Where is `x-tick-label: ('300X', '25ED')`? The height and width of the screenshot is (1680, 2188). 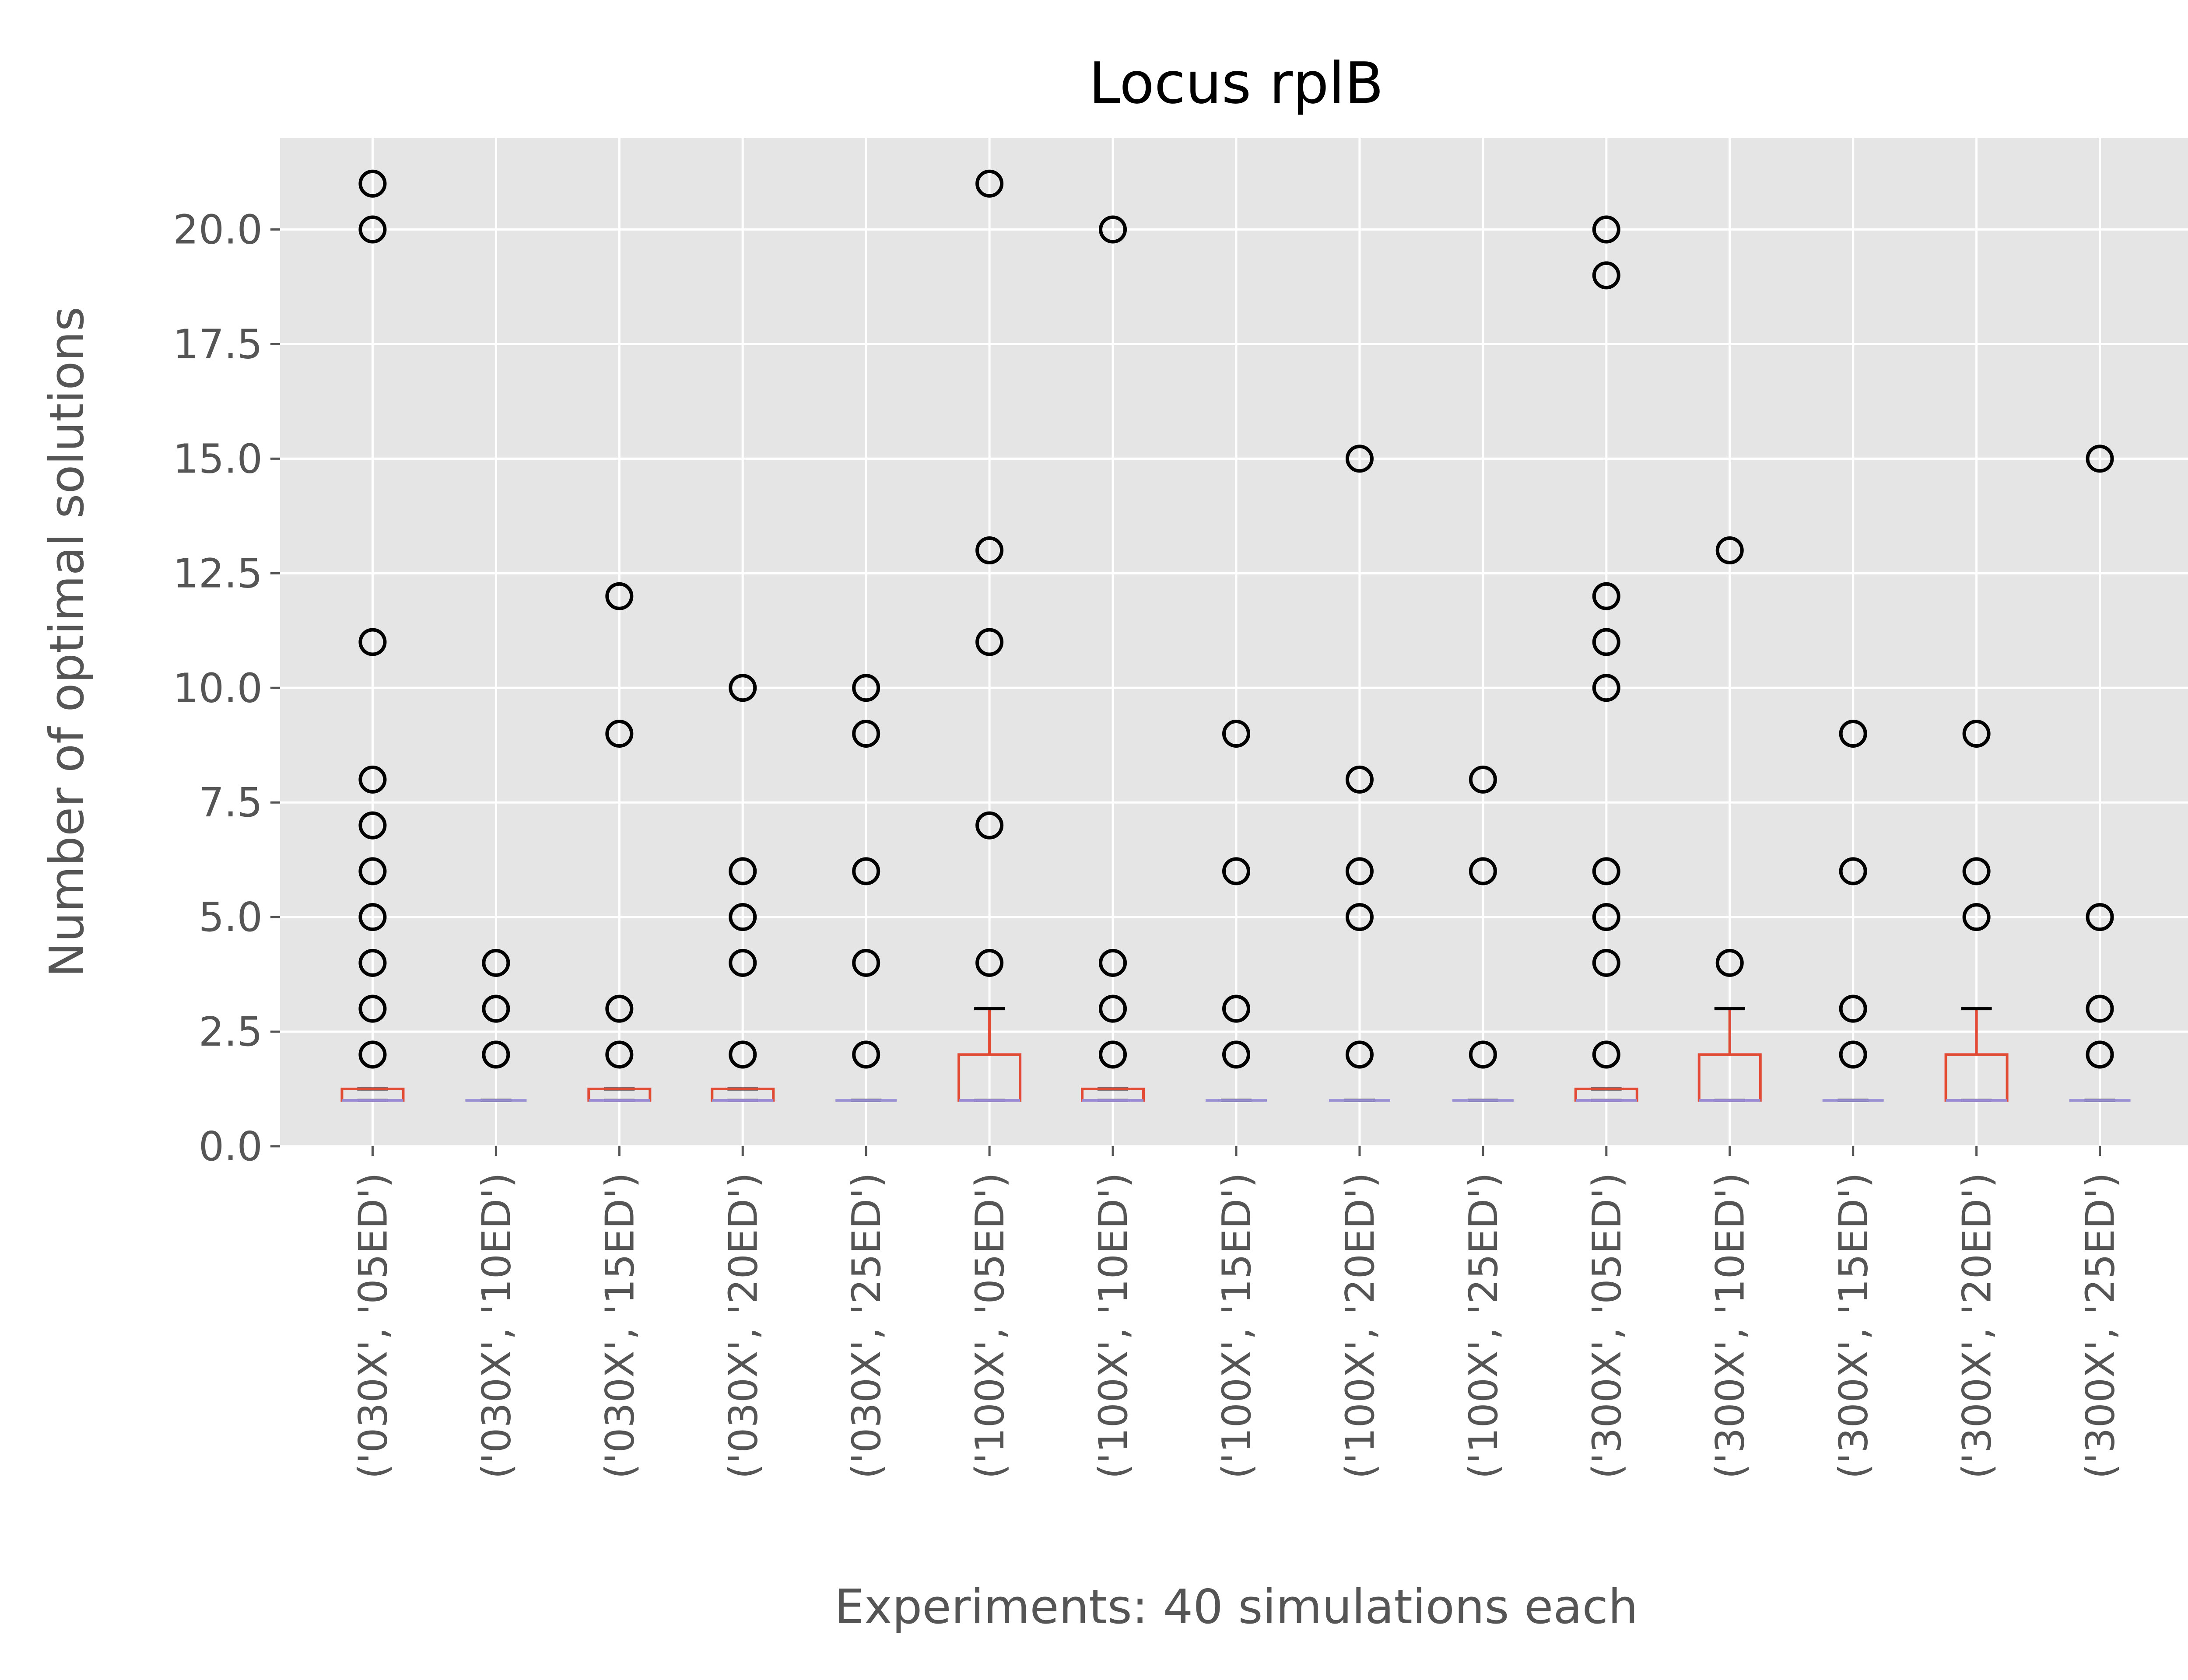 x-tick-label: ('300X', '25ED') is located at coordinates (2101, 1325).